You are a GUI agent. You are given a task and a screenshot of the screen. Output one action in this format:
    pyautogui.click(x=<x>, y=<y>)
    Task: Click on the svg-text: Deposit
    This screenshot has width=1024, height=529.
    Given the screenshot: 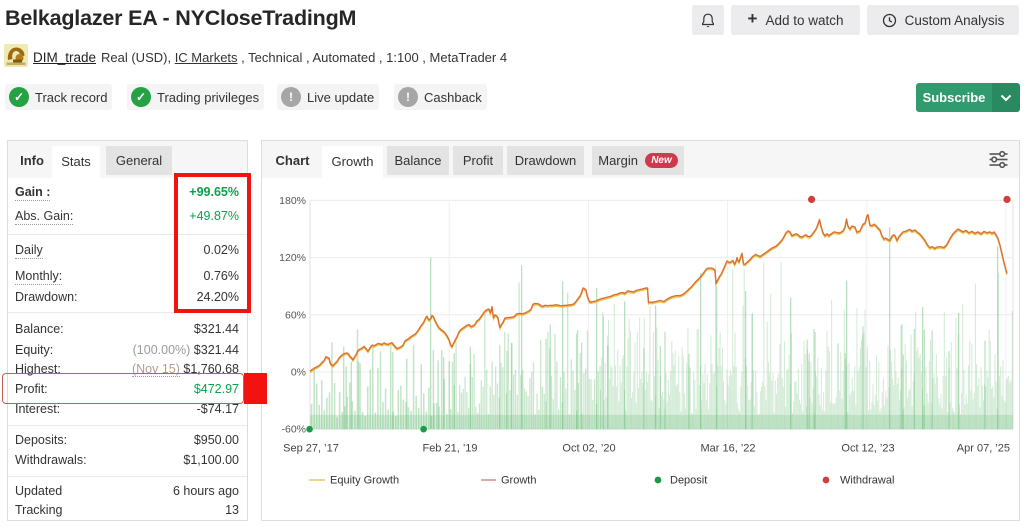 What is the action you would take?
    pyautogui.click(x=688, y=481)
    